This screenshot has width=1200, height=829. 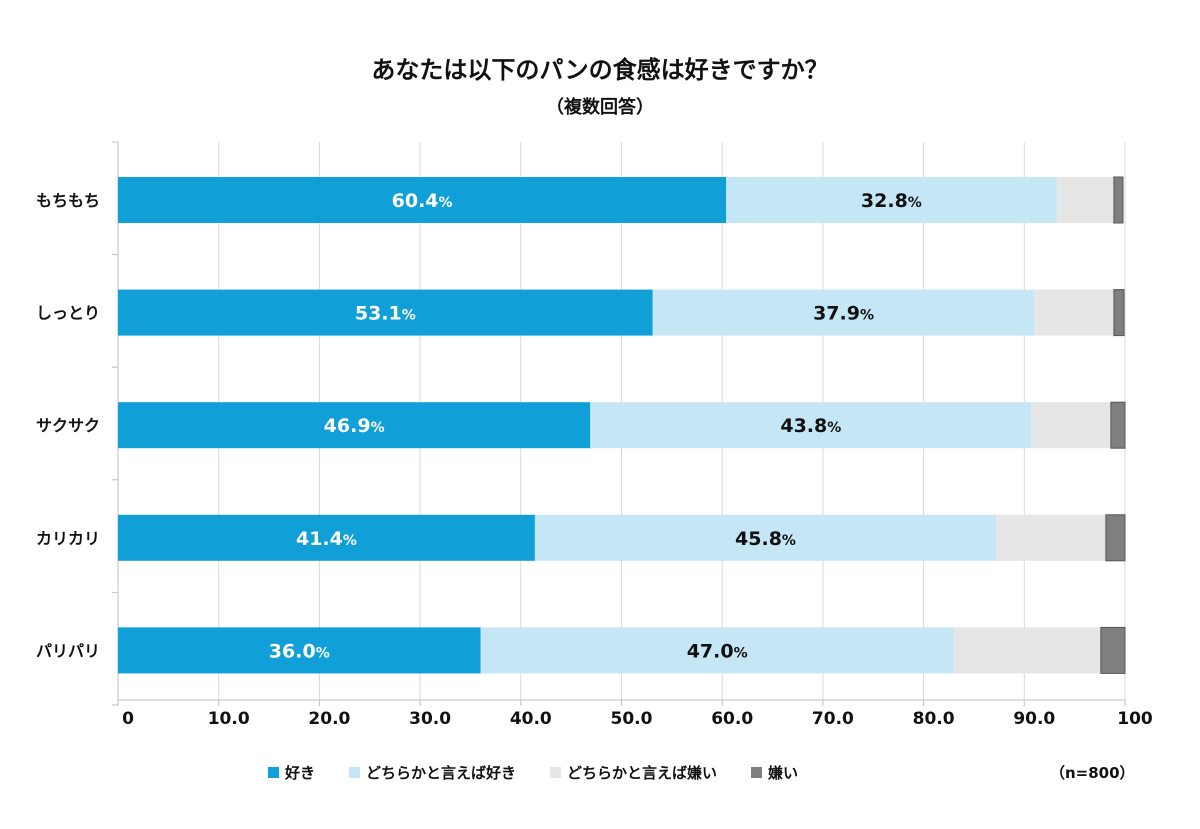 I want to click on data-label: 53.1%, so click(x=385, y=314).